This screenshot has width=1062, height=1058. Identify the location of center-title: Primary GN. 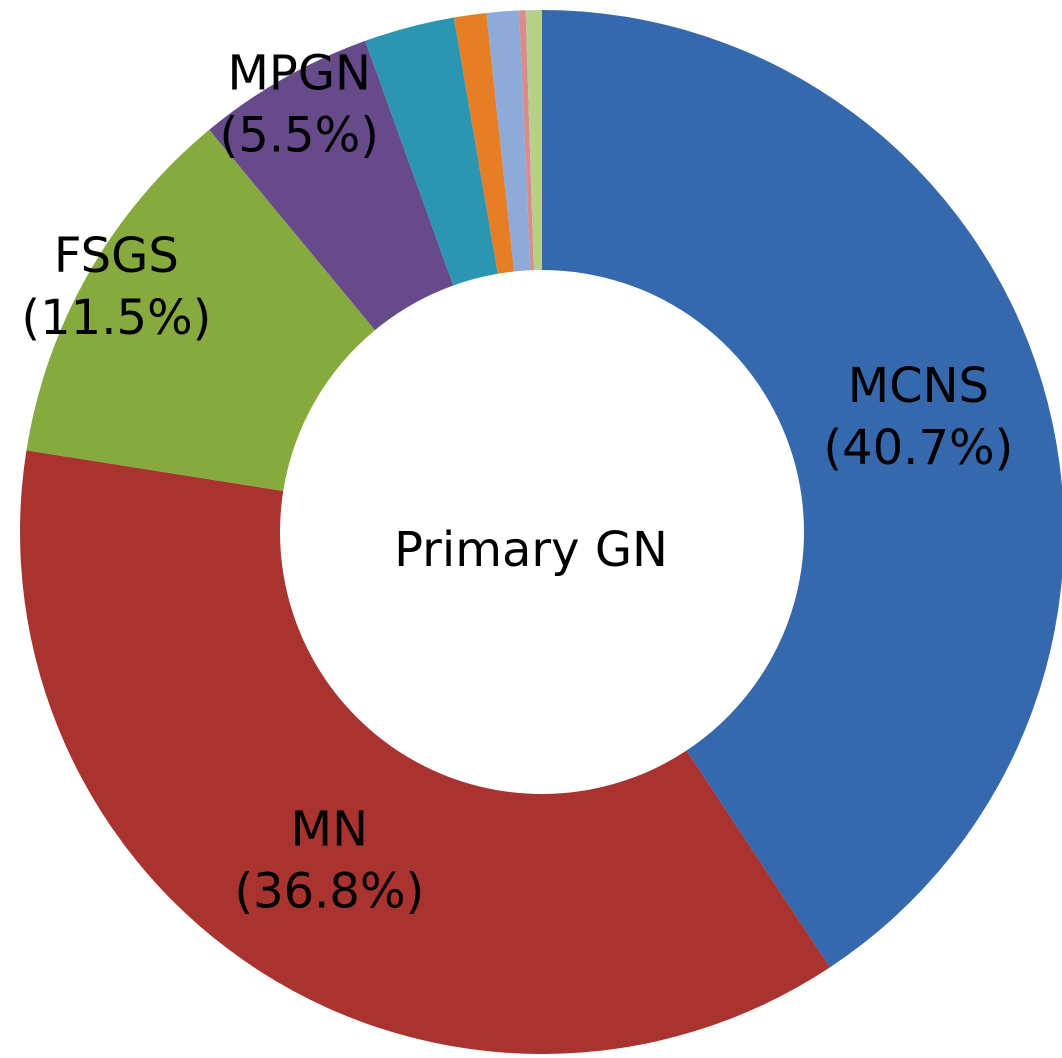
(531, 550).